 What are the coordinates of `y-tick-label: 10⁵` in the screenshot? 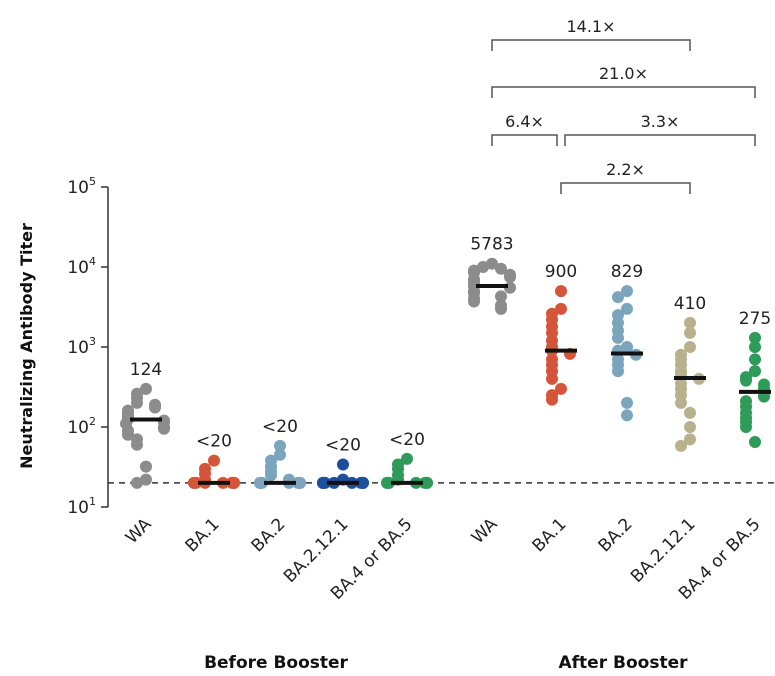 It's located at (81, 186).